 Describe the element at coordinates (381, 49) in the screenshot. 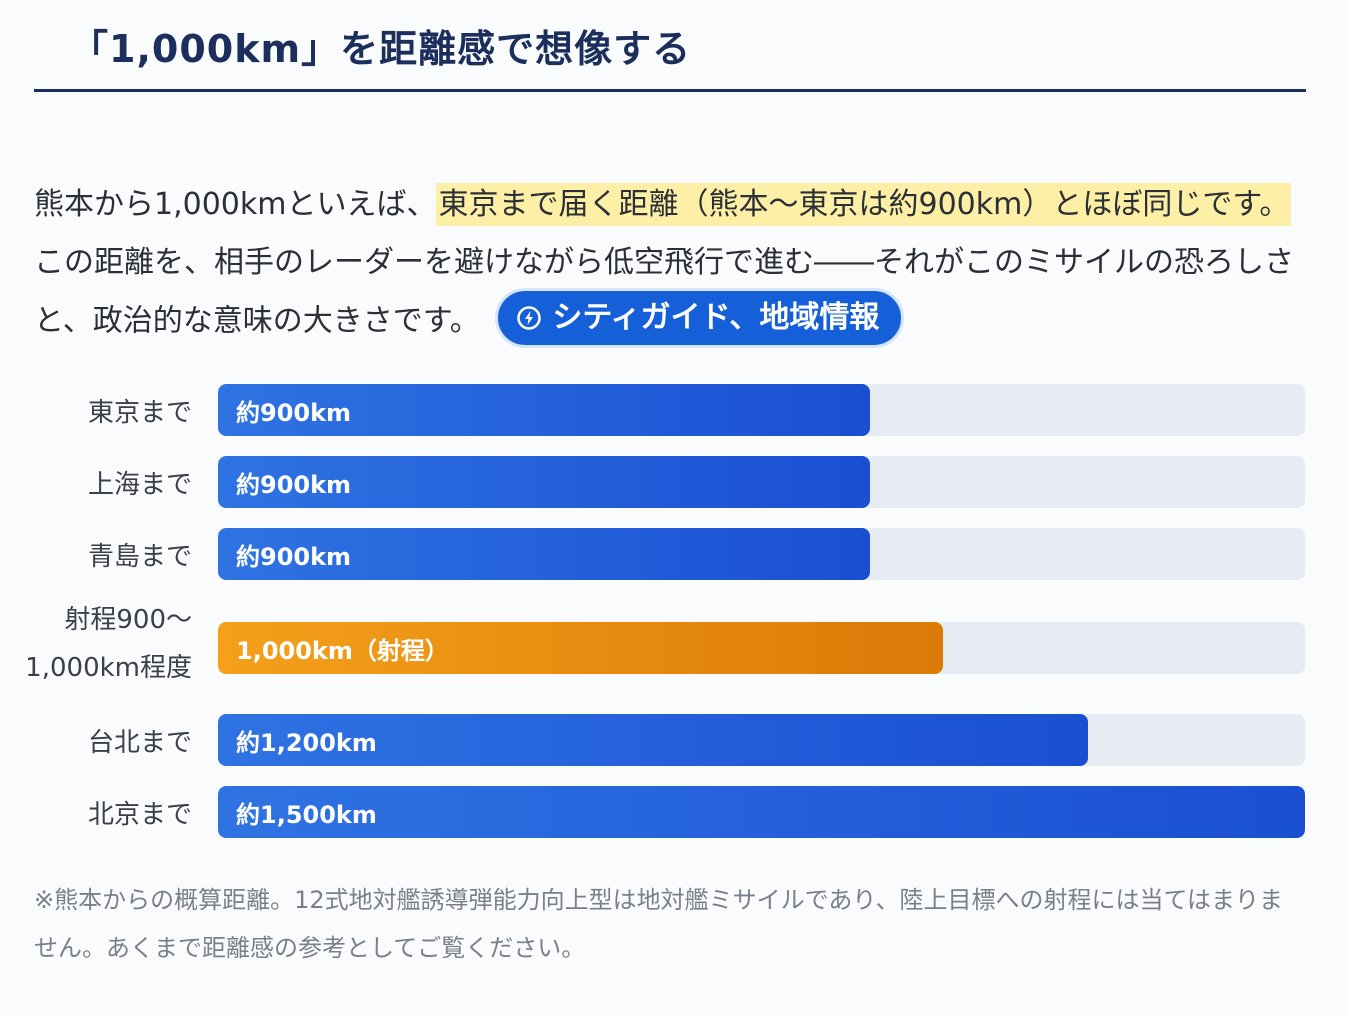

I see `page-title: 「1,000km」を距離感で想像する` at that location.